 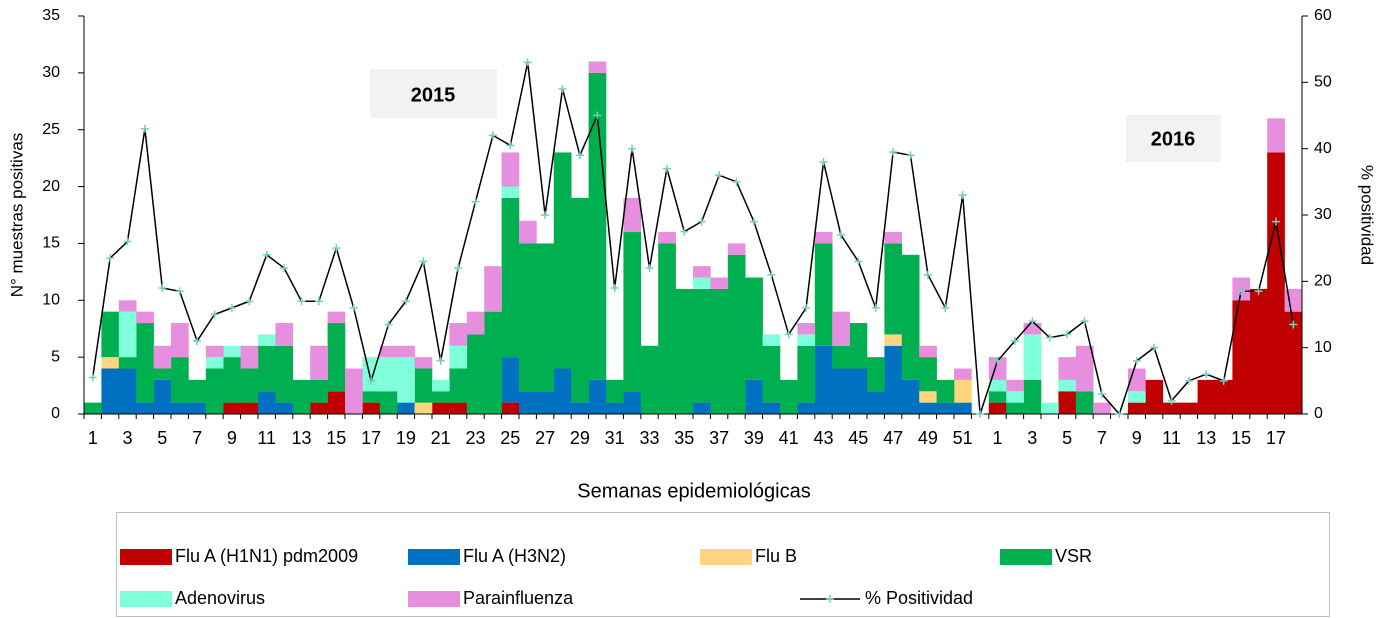 What do you see at coordinates (789, 438) in the screenshot?
I see `x-tick-label: 41` at bounding box center [789, 438].